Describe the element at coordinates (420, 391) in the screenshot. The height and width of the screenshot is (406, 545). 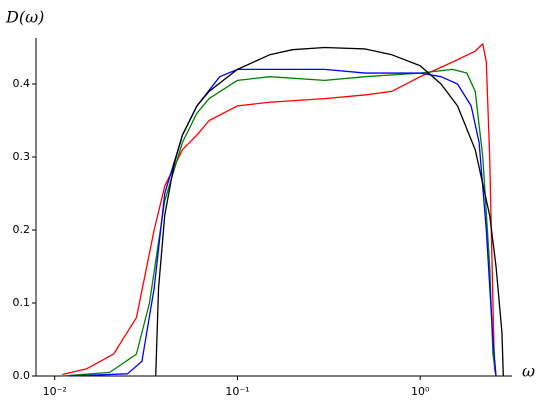
I see `x-tick-label: 10⁰` at that location.